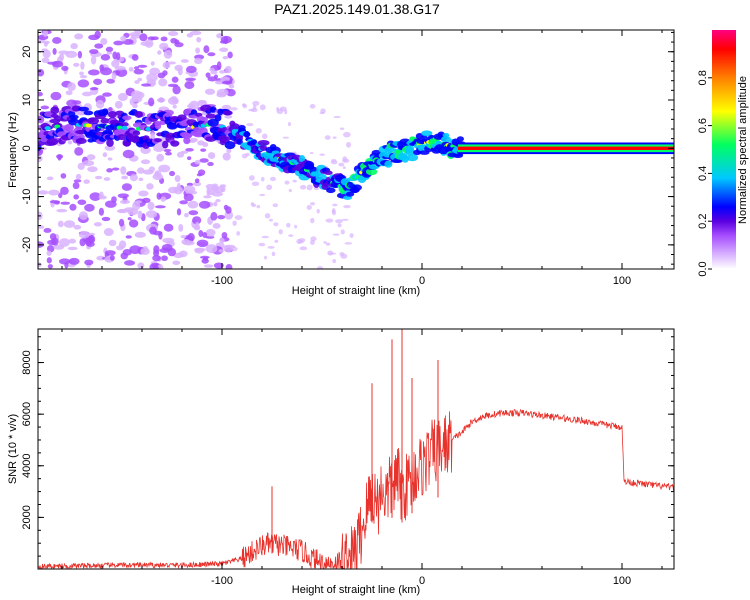  What do you see at coordinates (566, 148) in the screenshot?
I see `carrier-line` at bounding box center [566, 148].